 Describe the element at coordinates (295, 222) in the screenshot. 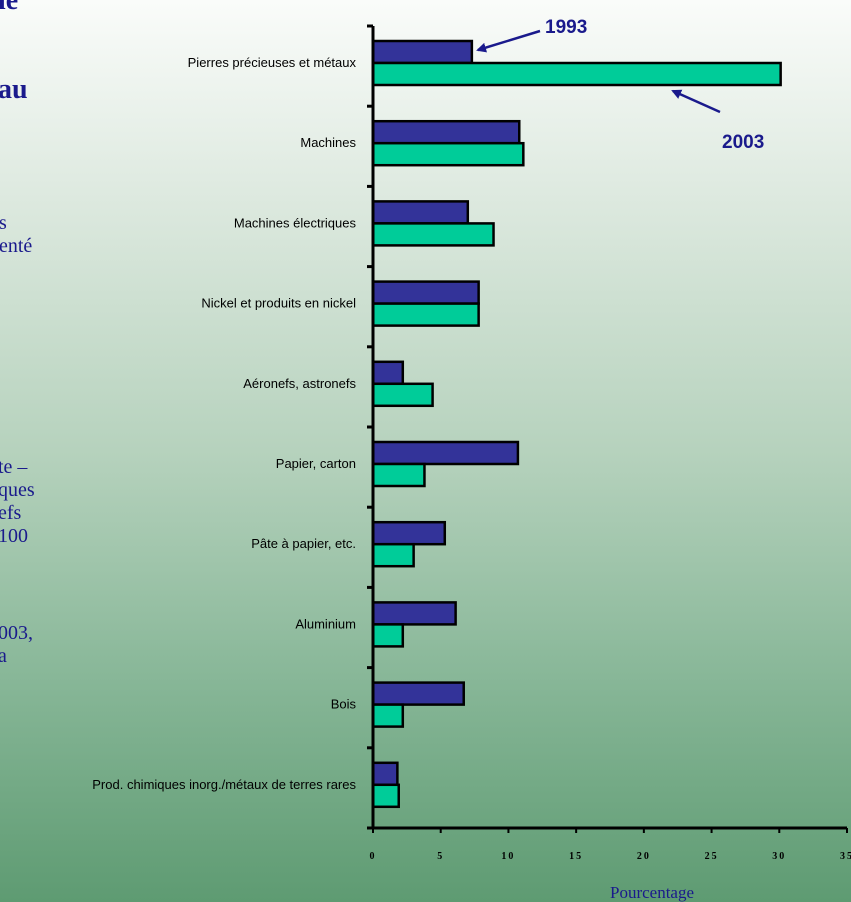

I see `category-label-2: Machines électriques` at that location.